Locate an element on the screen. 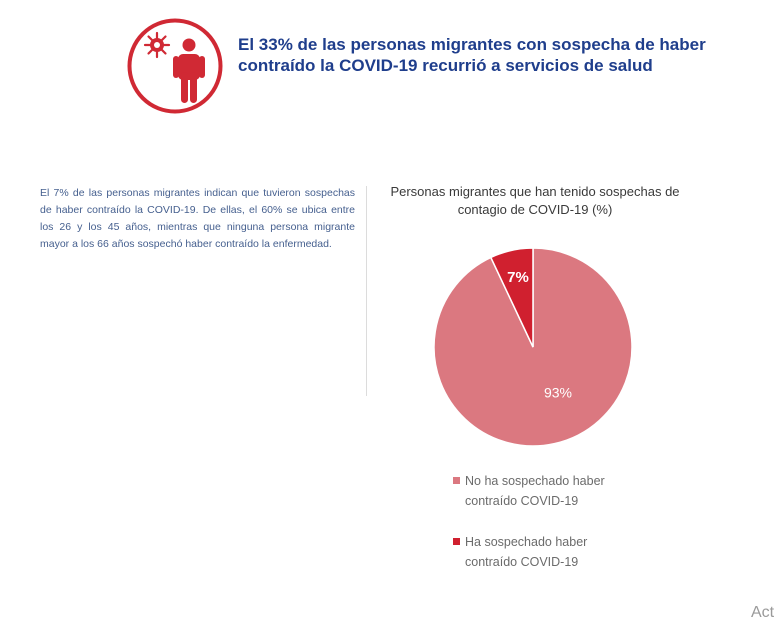  pie-label-not-suspected: 93% is located at coordinates (558, 393).